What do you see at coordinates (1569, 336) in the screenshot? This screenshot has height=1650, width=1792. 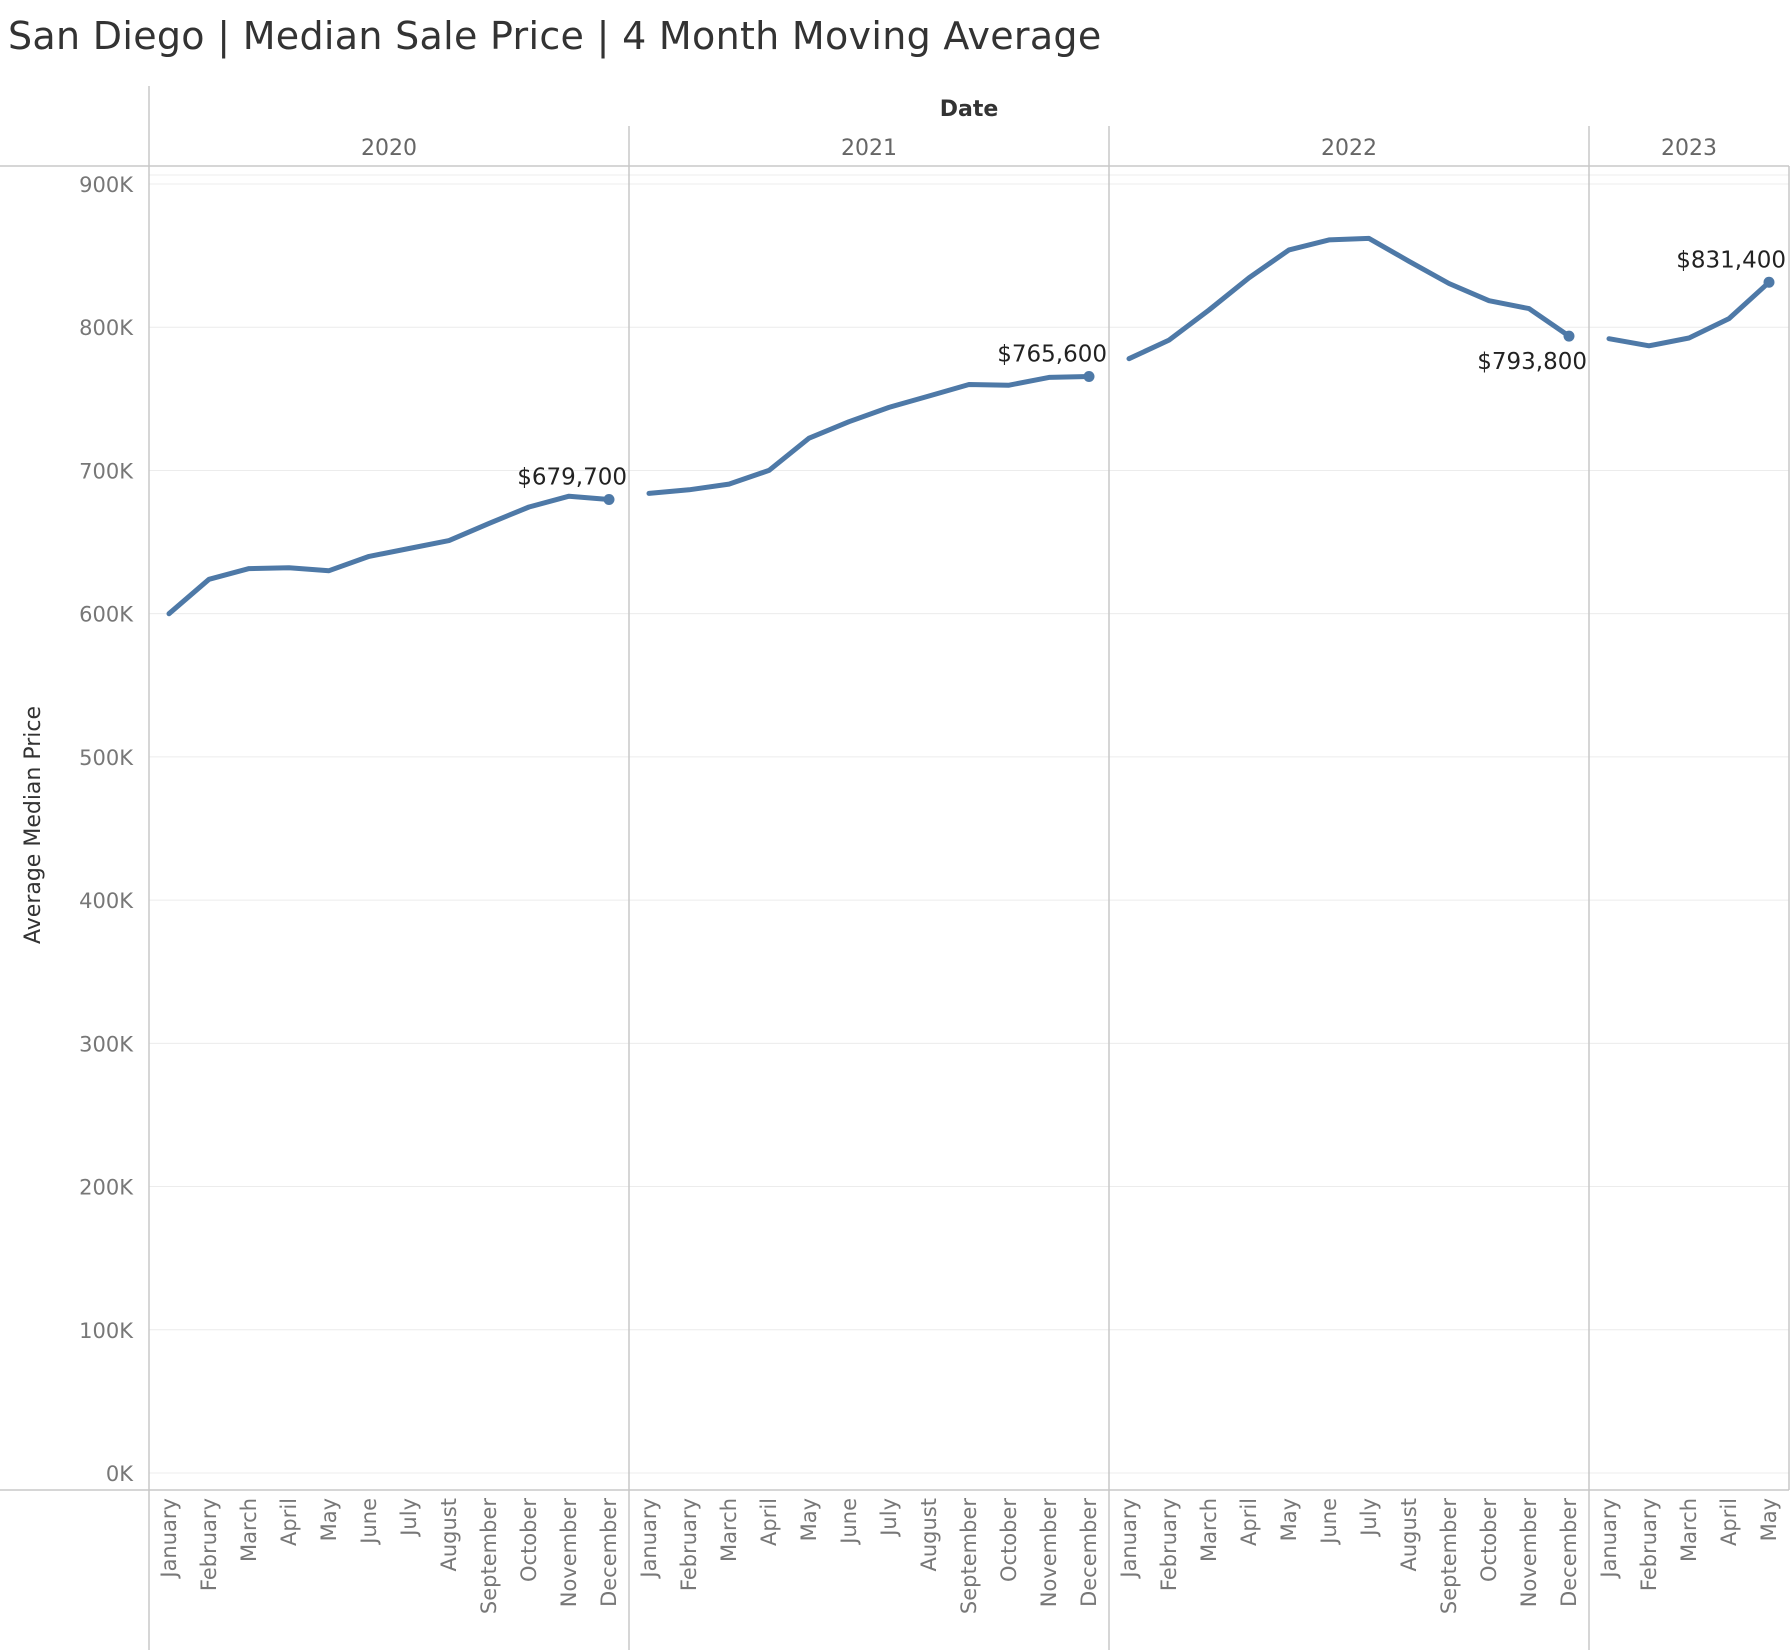 I see `end-point-2022` at bounding box center [1569, 336].